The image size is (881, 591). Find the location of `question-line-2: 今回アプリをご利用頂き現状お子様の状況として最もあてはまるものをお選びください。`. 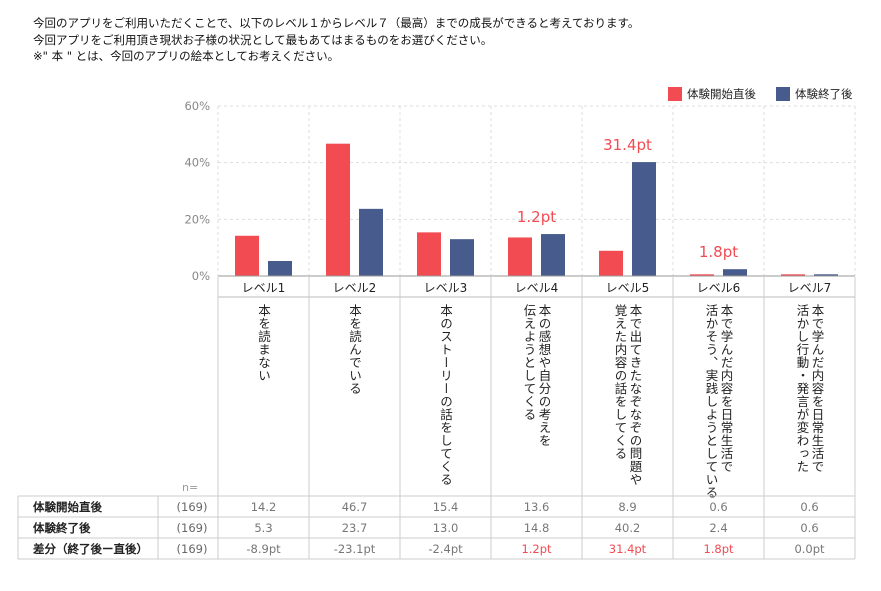

question-line-2: 今回アプリをご利用頂き現状お子様の状況として最もあてはまるものをお選びください。 is located at coordinates (263, 39).